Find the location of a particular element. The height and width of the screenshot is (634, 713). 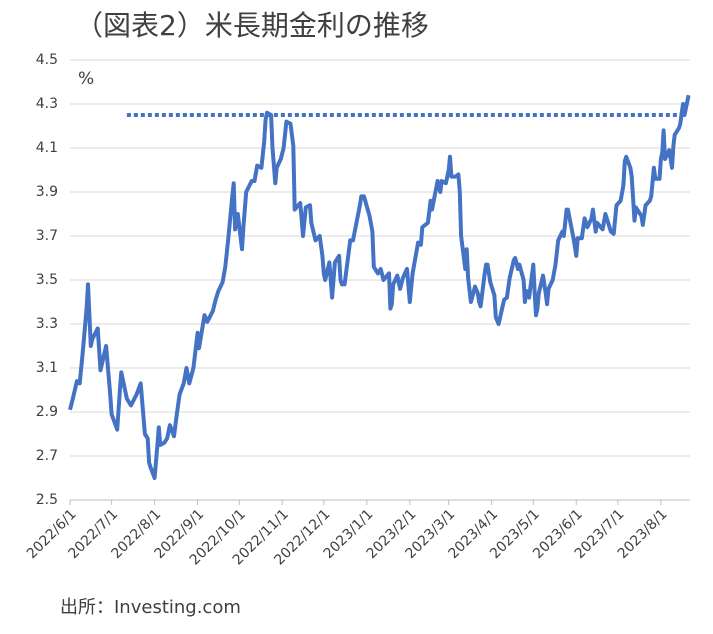

y-tick-label: 4.1 is located at coordinates (47, 148).